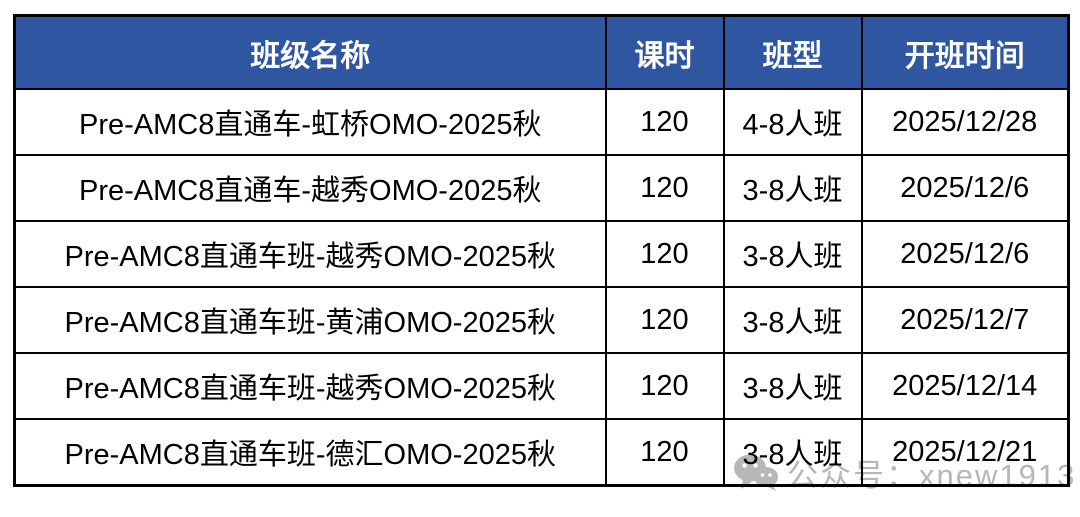 The height and width of the screenshot is (517, 1080). What do you see at coordinates (310, 52) in the screenshot?
I see `column-header-class-name: 班级名称` at bounding box center [310, 52].